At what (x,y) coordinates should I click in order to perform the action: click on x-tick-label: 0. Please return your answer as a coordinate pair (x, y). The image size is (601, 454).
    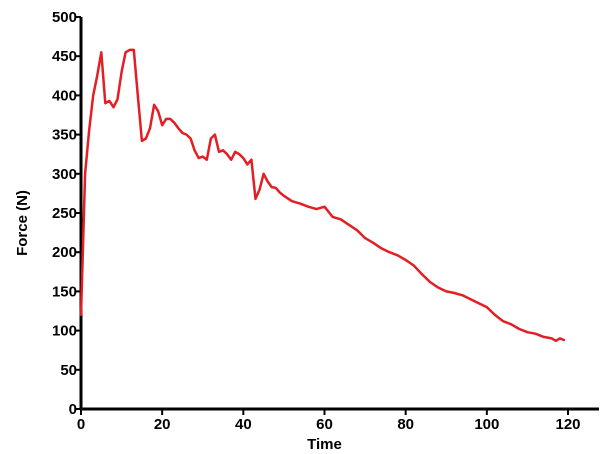
    Looking at the image, I should click on (81, 424).